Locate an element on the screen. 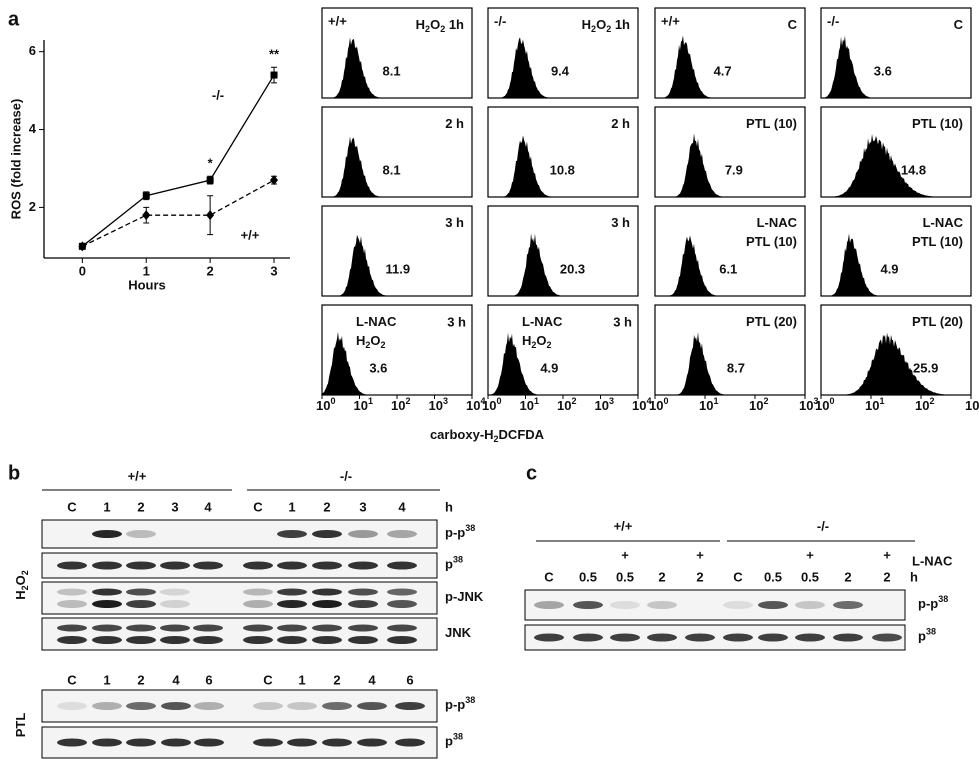 The height and width of the screenshot is (763, 979). treatment-mark: + is located at coordinates (887, 554).